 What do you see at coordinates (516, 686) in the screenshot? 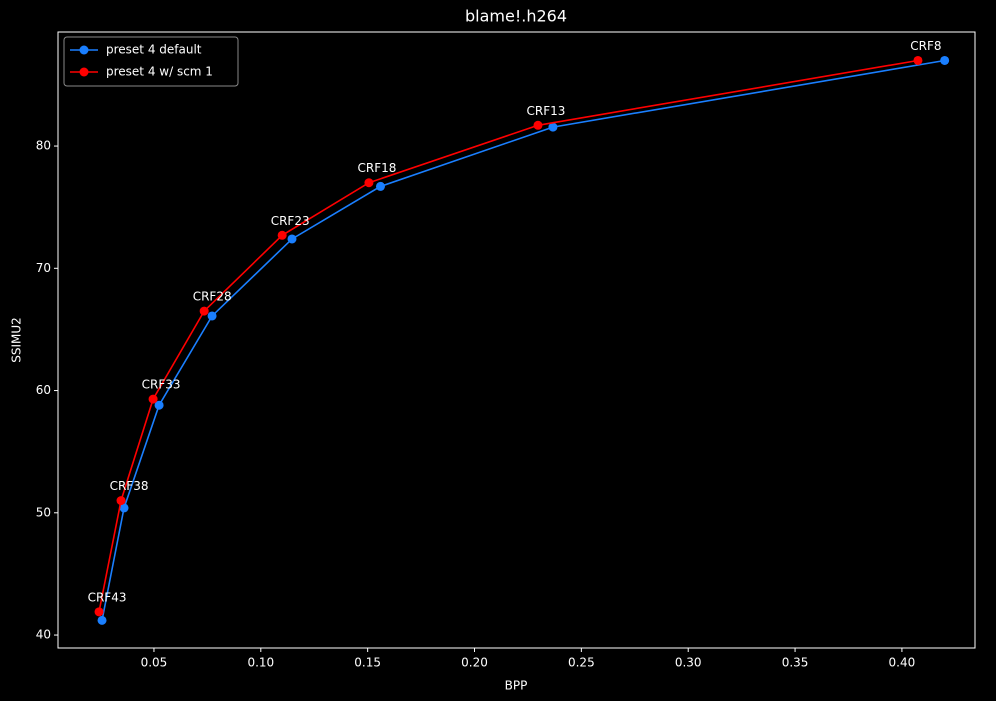
I see `x-axis-label: BPP` at bounding box center [516, 686].